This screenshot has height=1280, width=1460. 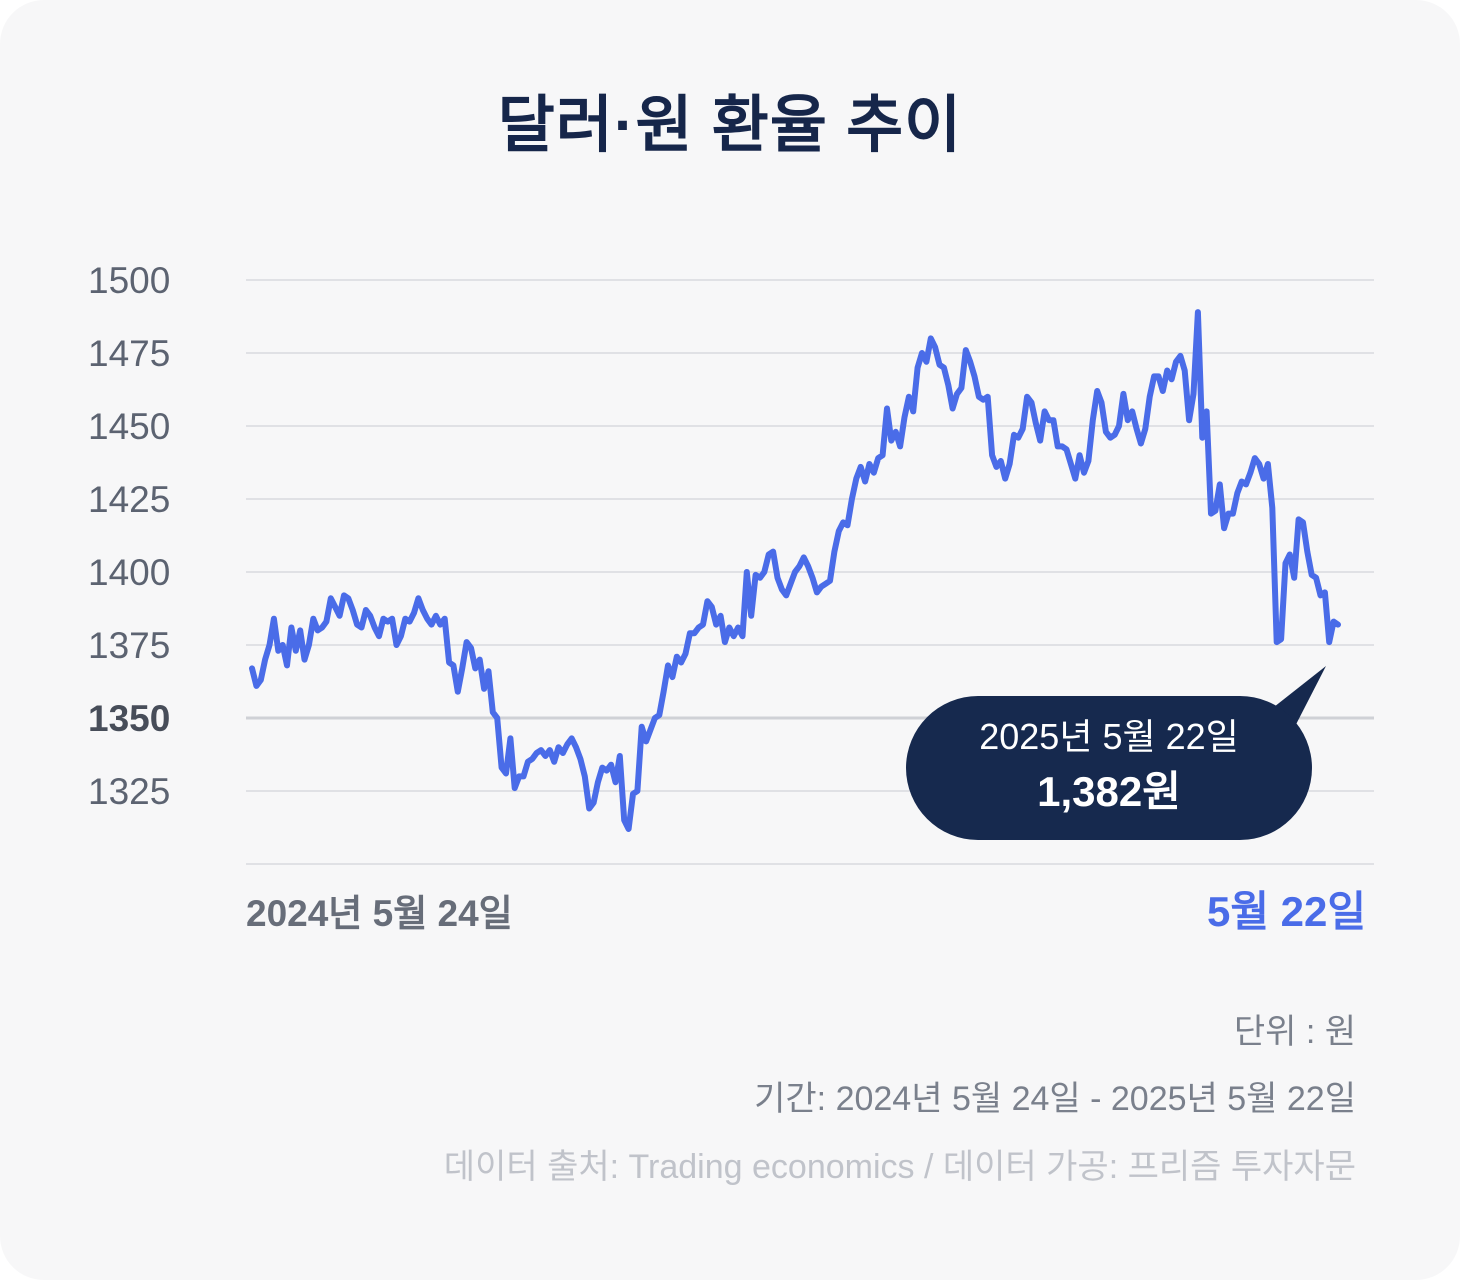 I want to click on callout-date: 2025년 5월 22일, so click(x=1109, y=736).